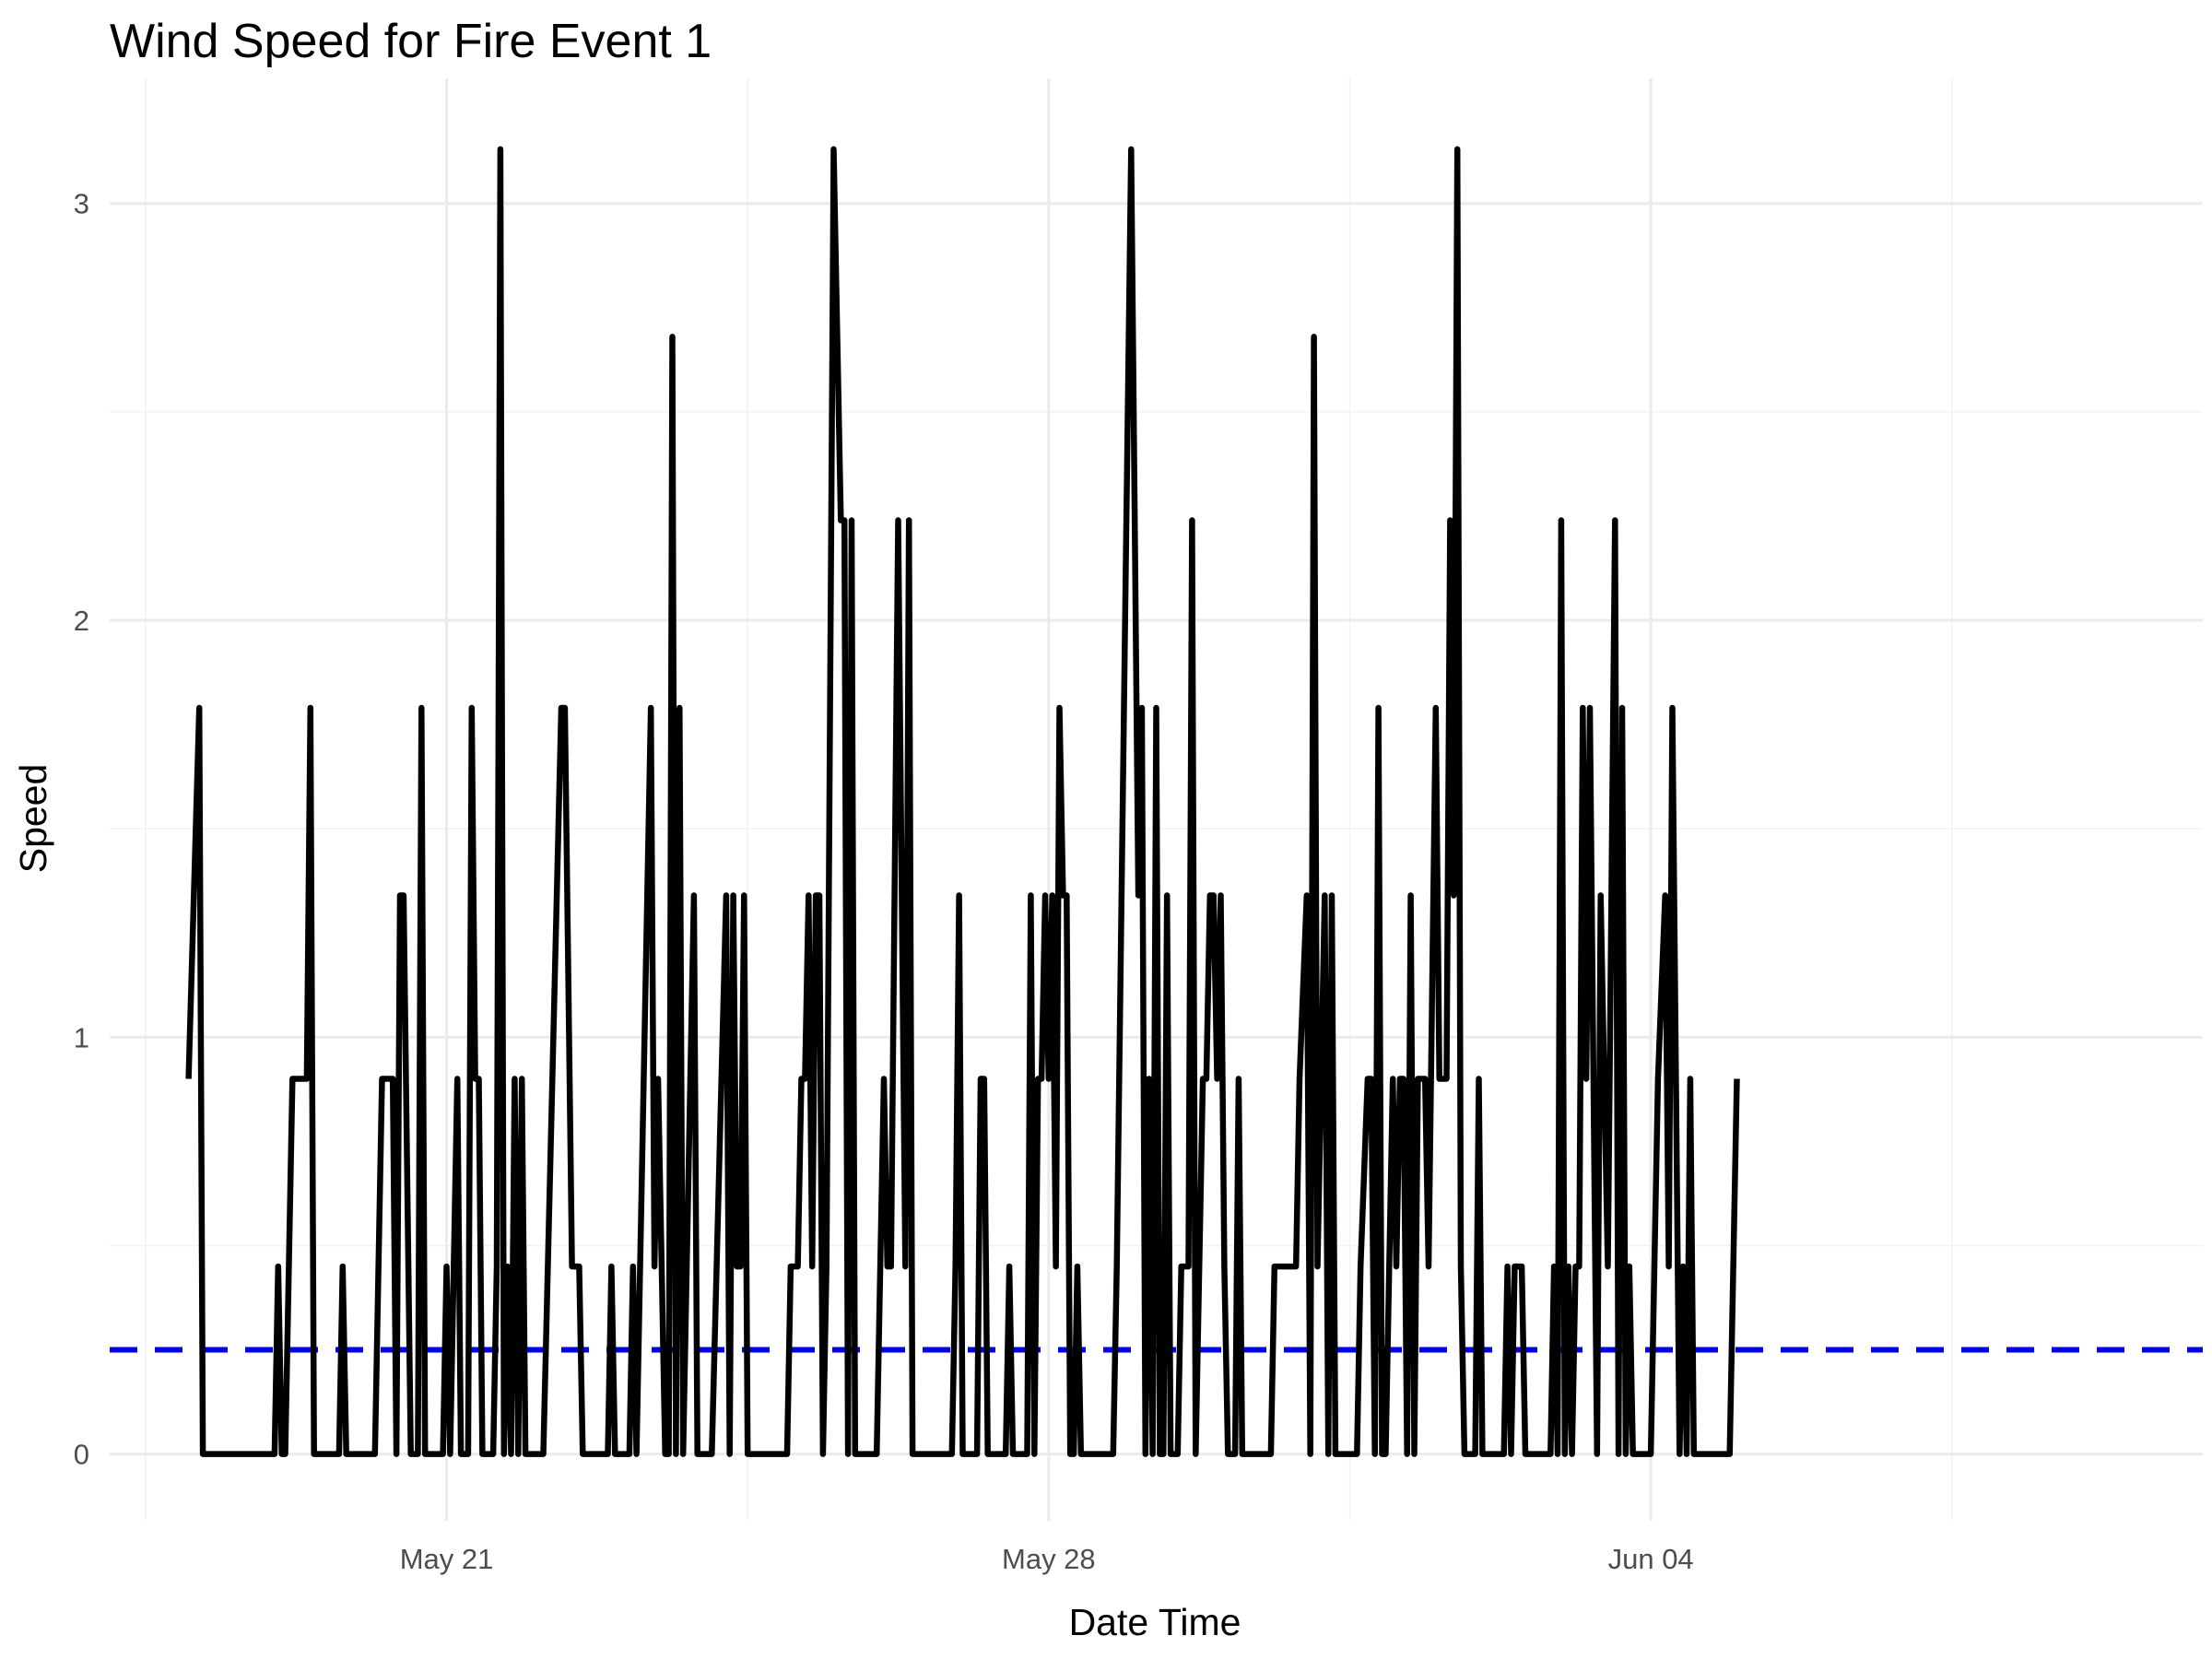 The image size is (2212, 1659). What do you see at coordinates (1155, 1622) in the screenshot?
I see `x-axis-title: Date Time` at bounding box center [1155, 1622].